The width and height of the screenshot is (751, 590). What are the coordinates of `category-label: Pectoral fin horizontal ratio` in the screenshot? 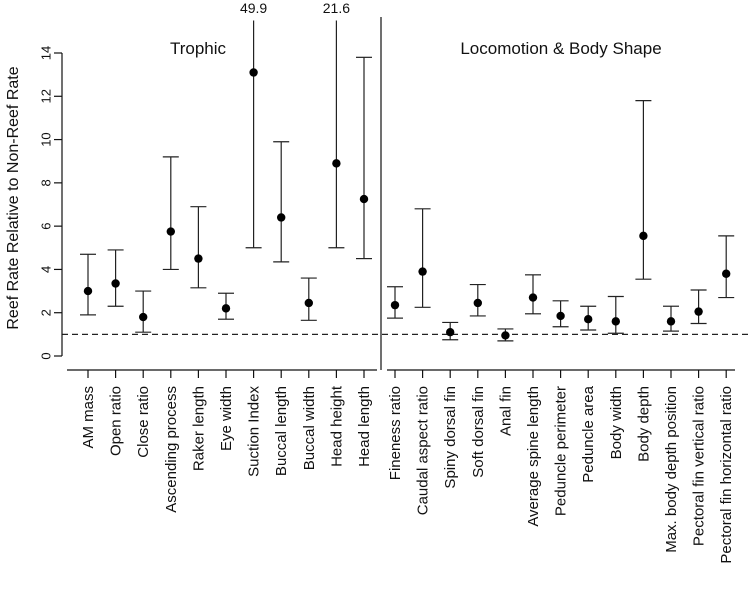 It's located at (726, 475).